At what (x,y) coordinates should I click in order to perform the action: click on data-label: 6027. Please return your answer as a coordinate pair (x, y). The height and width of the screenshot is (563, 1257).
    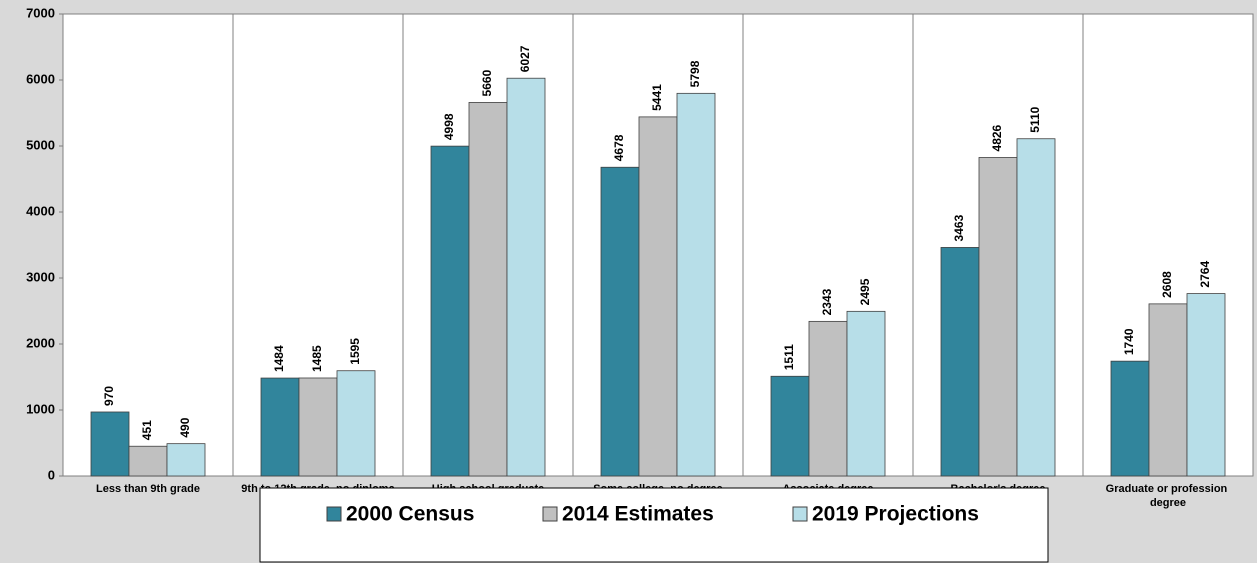
    Looking at the image, I should click on (525, 58).